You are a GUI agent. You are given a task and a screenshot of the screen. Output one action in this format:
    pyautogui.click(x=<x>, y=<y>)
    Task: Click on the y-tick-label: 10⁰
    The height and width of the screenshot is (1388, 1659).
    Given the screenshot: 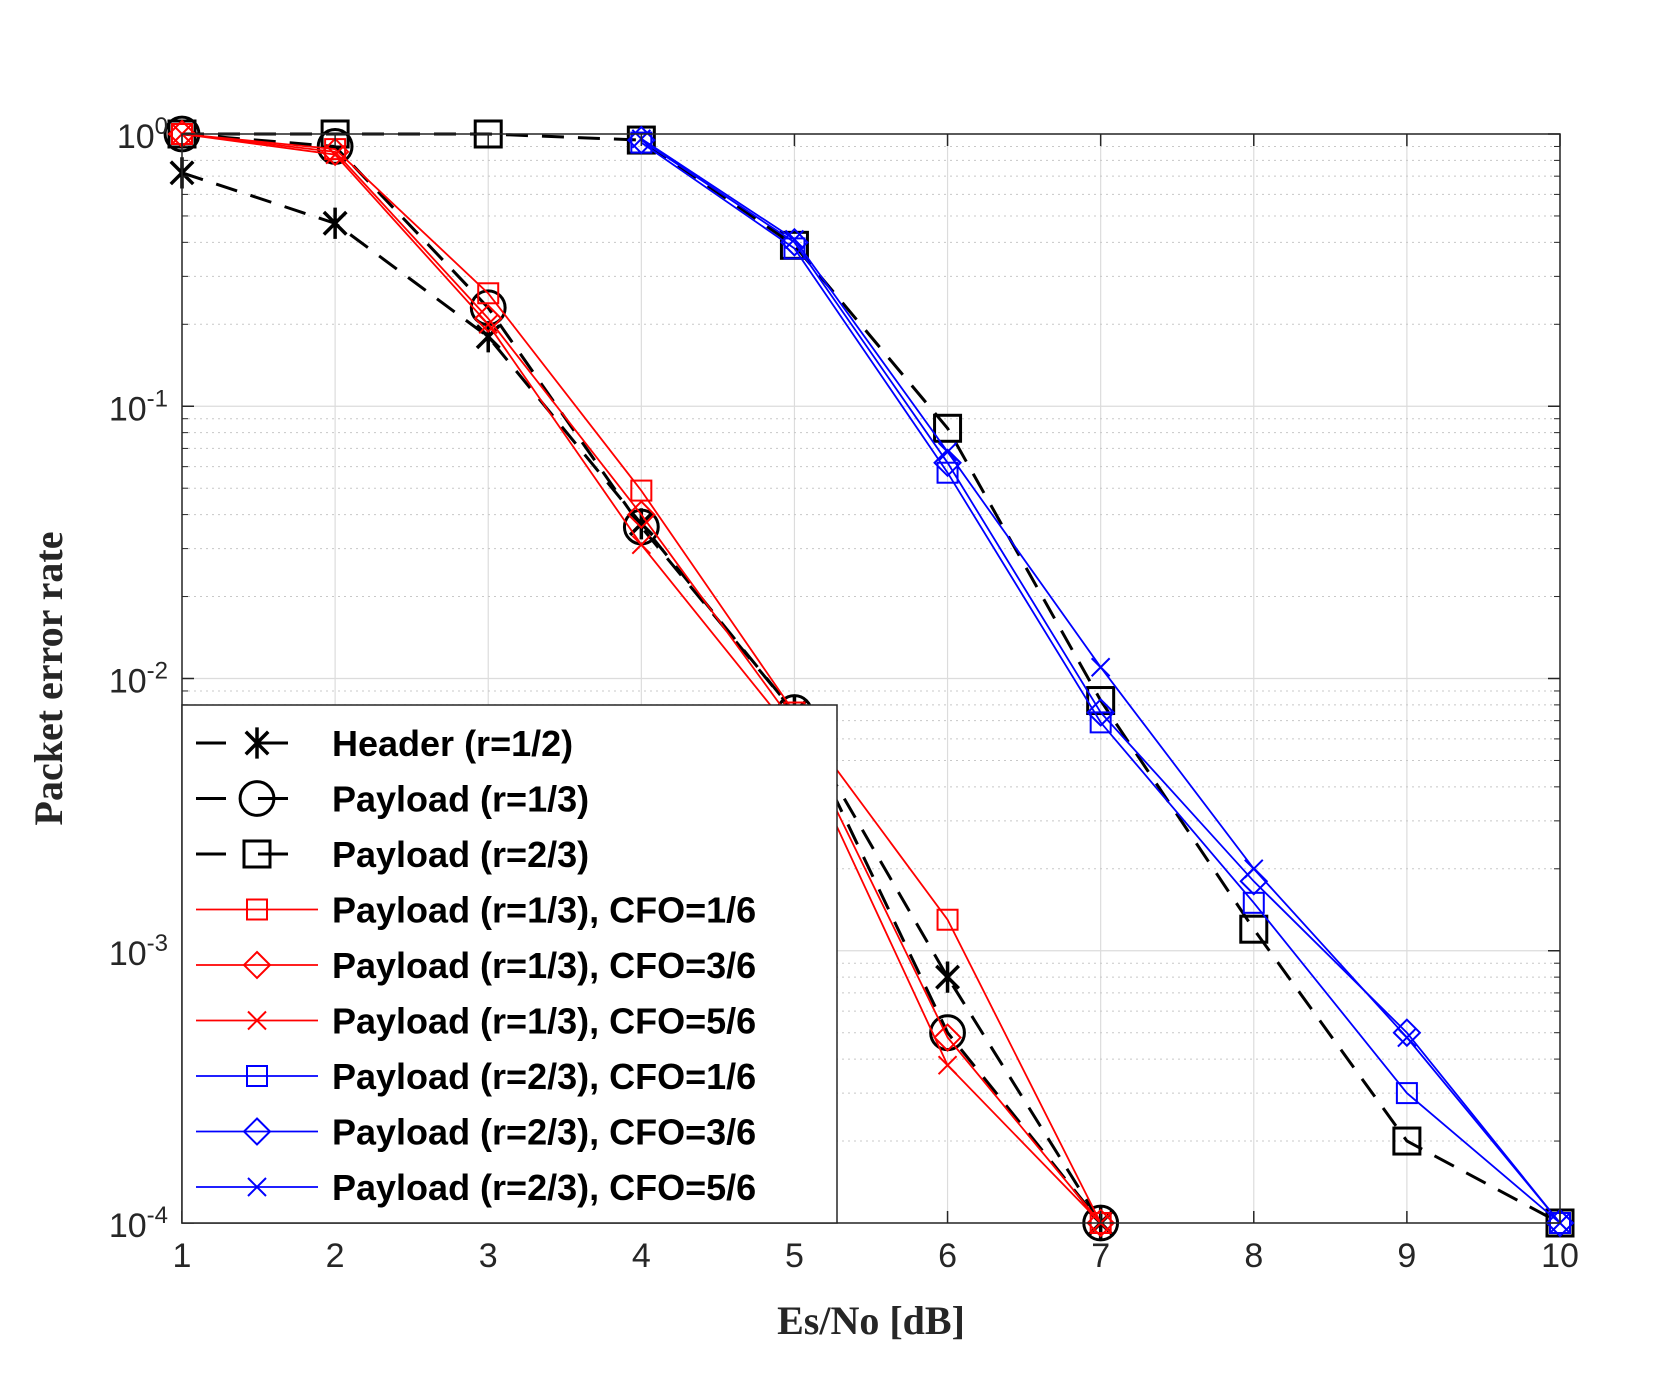 What is the action you would take?
    pyautogui.click(x=142, y=134)
    